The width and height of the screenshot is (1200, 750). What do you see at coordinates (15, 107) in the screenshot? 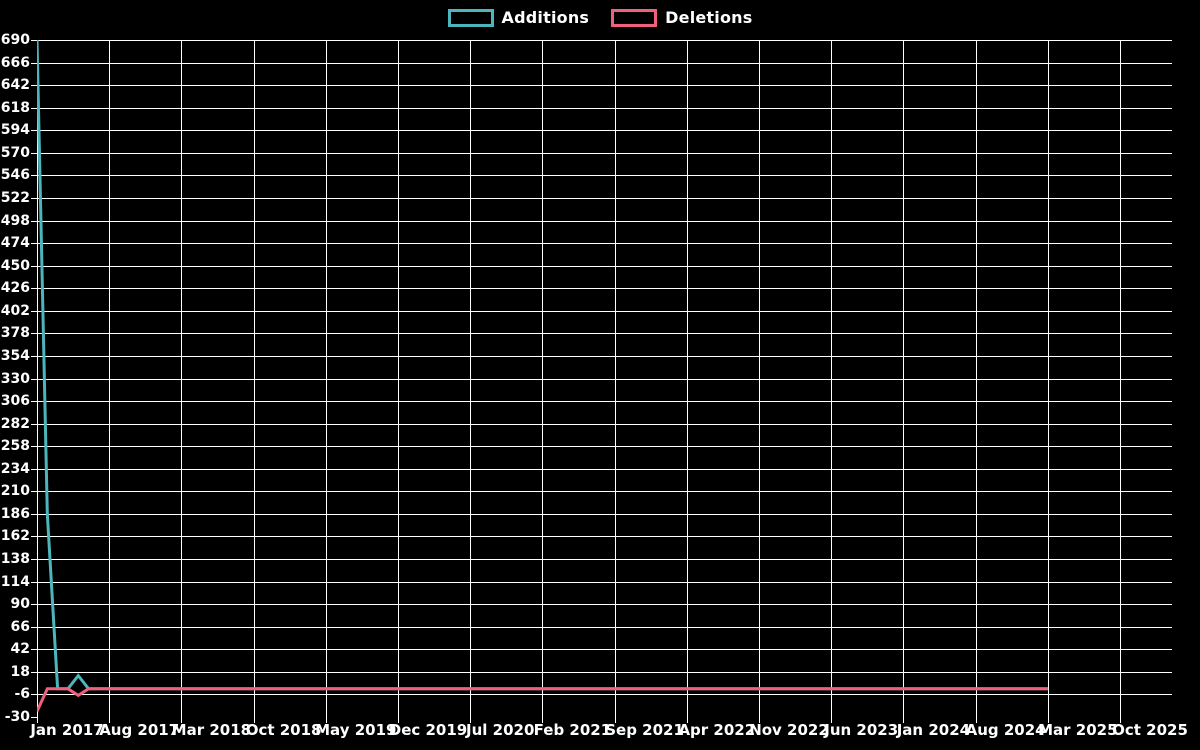
I see `y-axis-tick-label: 618` at bounding box center [15, 107].